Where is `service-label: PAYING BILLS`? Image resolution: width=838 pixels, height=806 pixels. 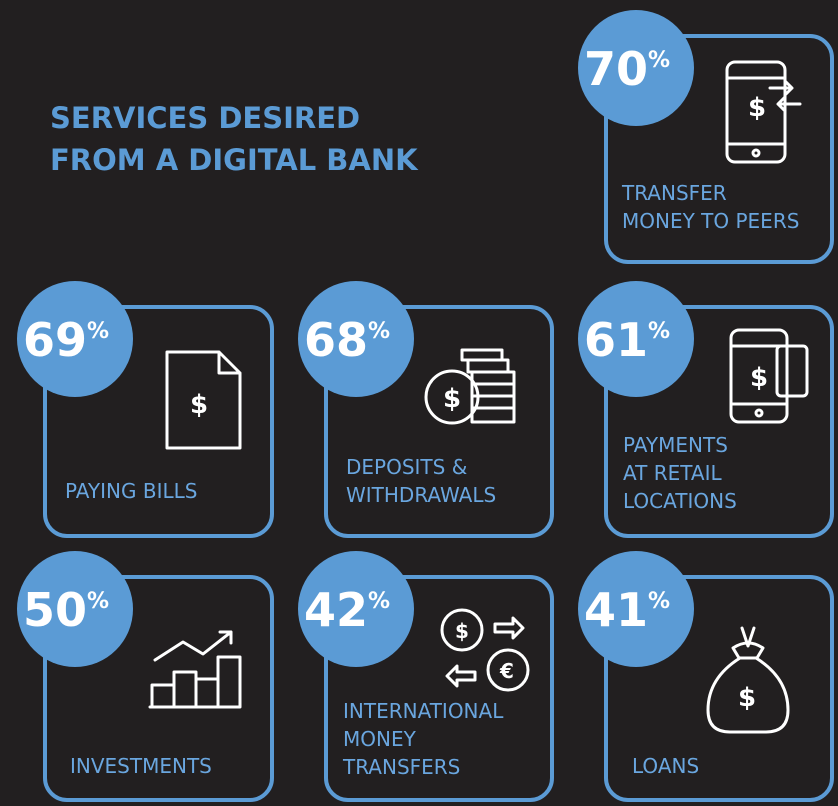 service-label: PAYING BILLS is located at coordinates (131, 491).